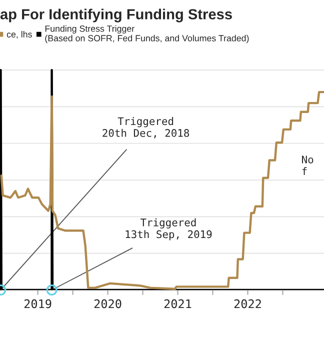  Describe the element at coordinates (178, 303) in the screenshot. I see `x-tick-label: 2021` at that location.